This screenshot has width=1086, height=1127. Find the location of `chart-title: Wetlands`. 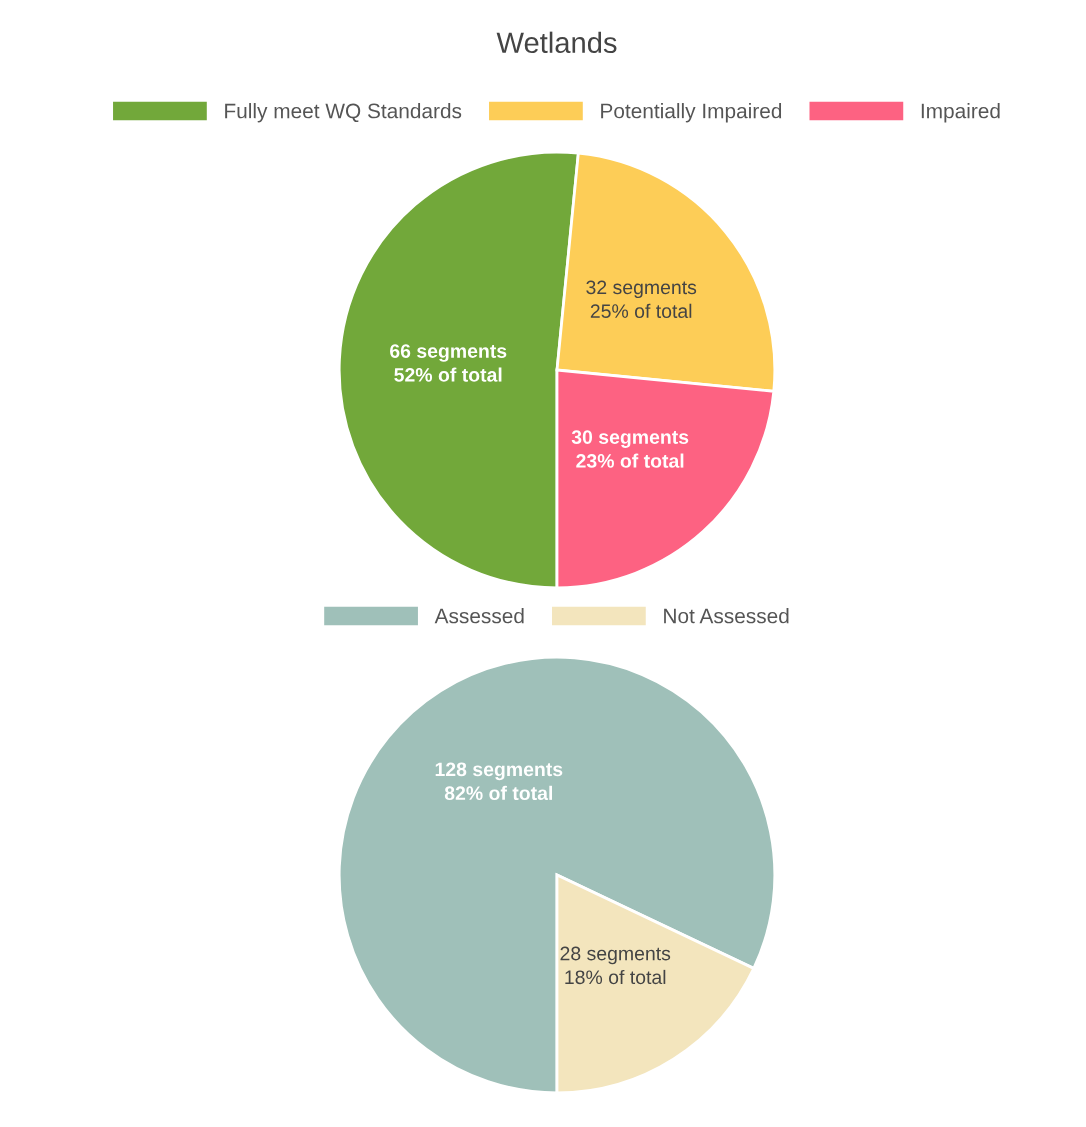

chart-title: Wetlands is located at coordinates (556, 42).